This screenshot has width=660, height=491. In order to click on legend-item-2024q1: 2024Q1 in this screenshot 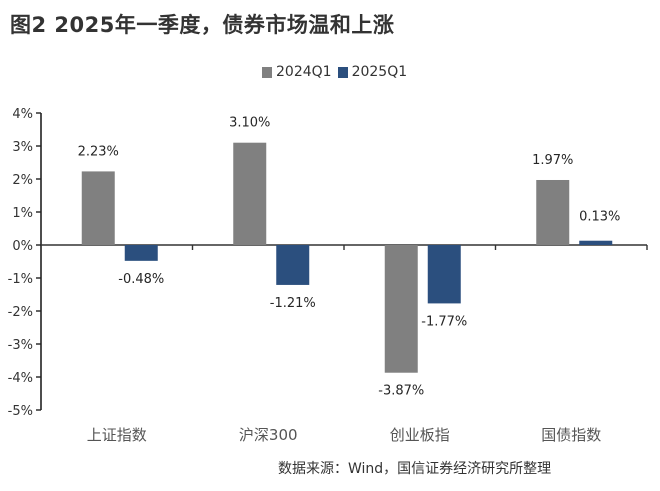, I will do `click(297, 72)`.